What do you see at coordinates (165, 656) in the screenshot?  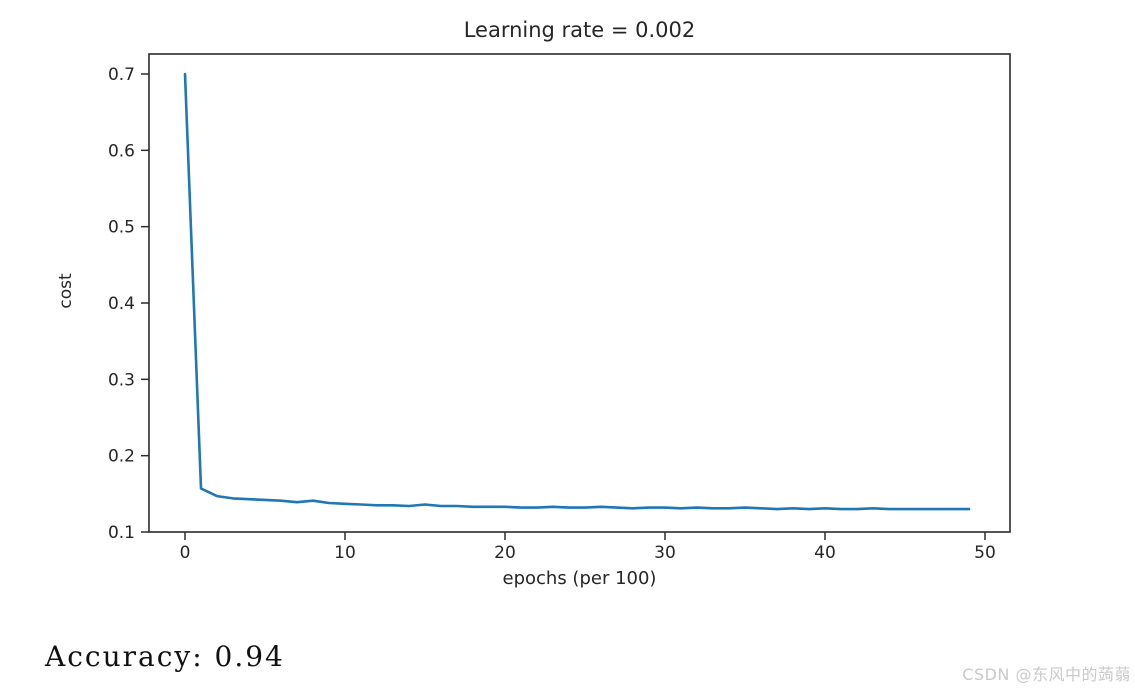 I see `accuracy-text: Accuracy: 0.94` at bounding box center [165, 656].